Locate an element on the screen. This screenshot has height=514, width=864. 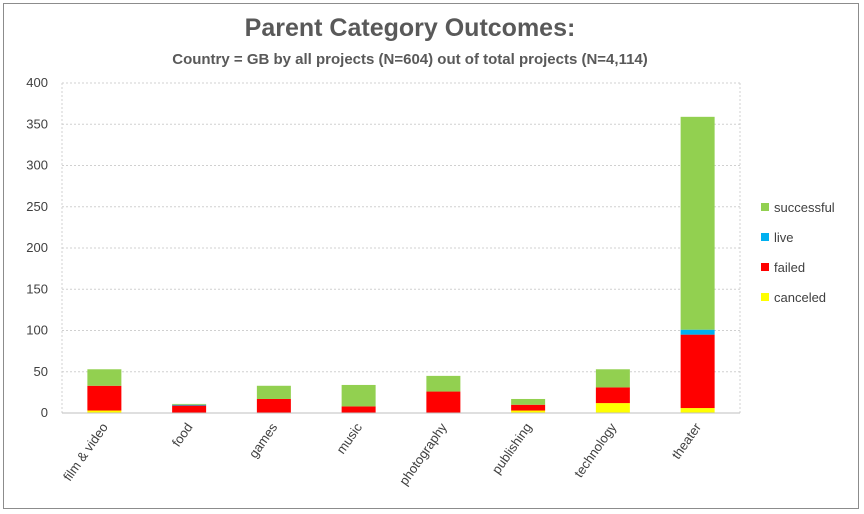
y-tick-label: 200 is located at coordinates (37, 247).